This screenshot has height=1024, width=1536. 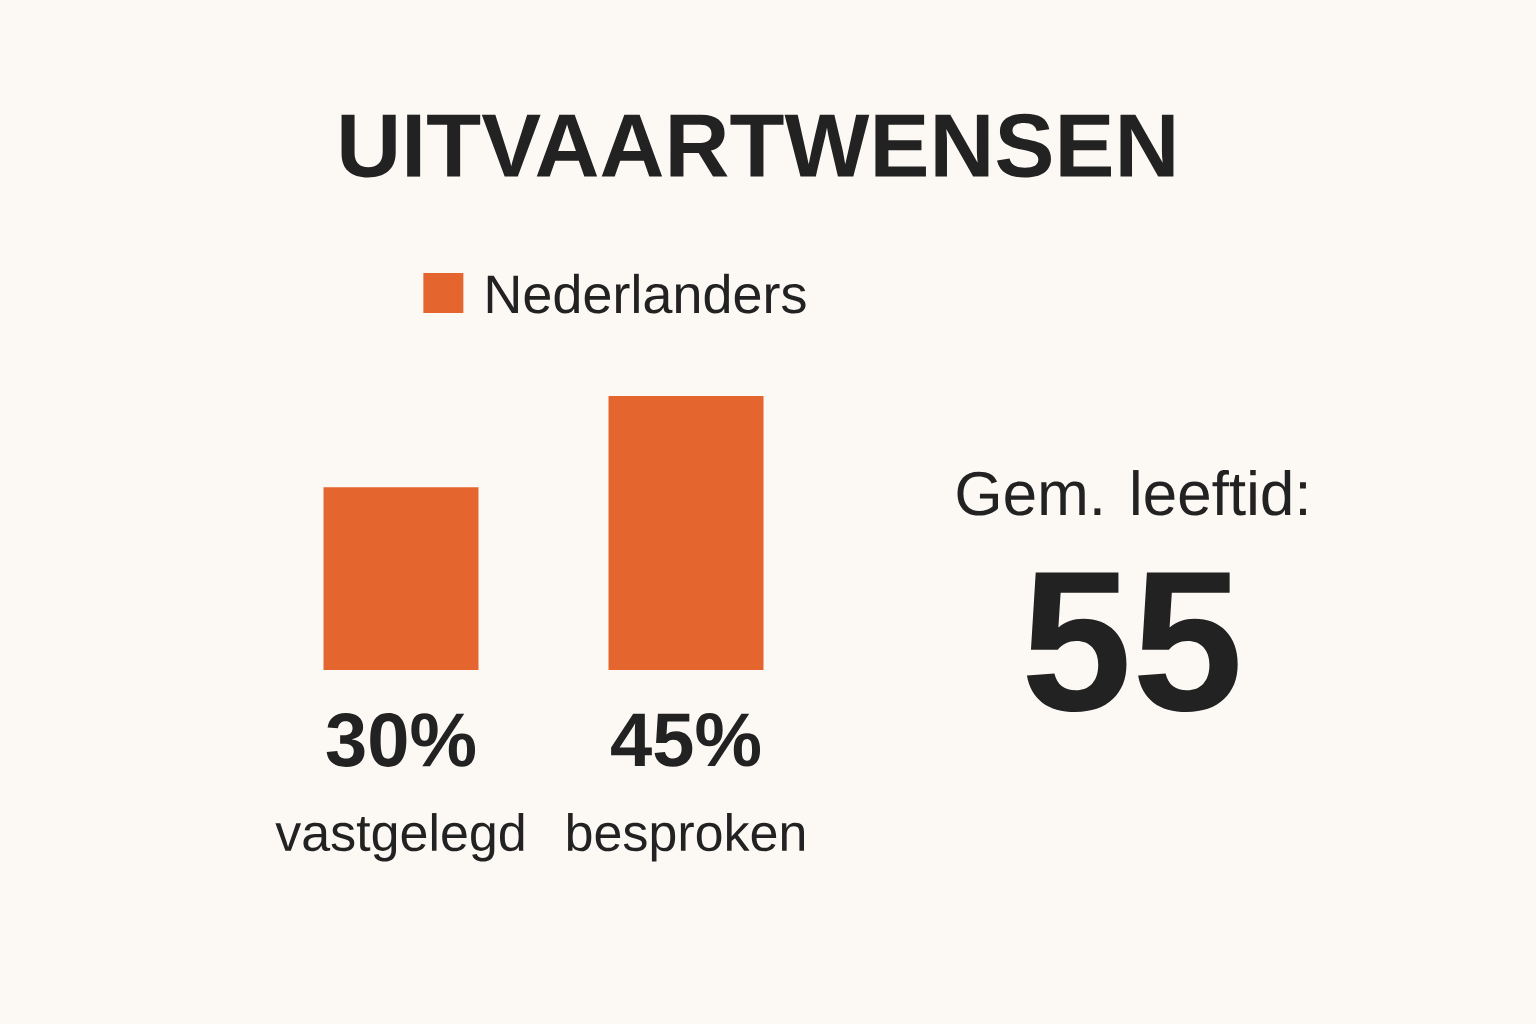 I want to click on chart-title: UITVAARTWENSEN, so click(x=757, y=145).